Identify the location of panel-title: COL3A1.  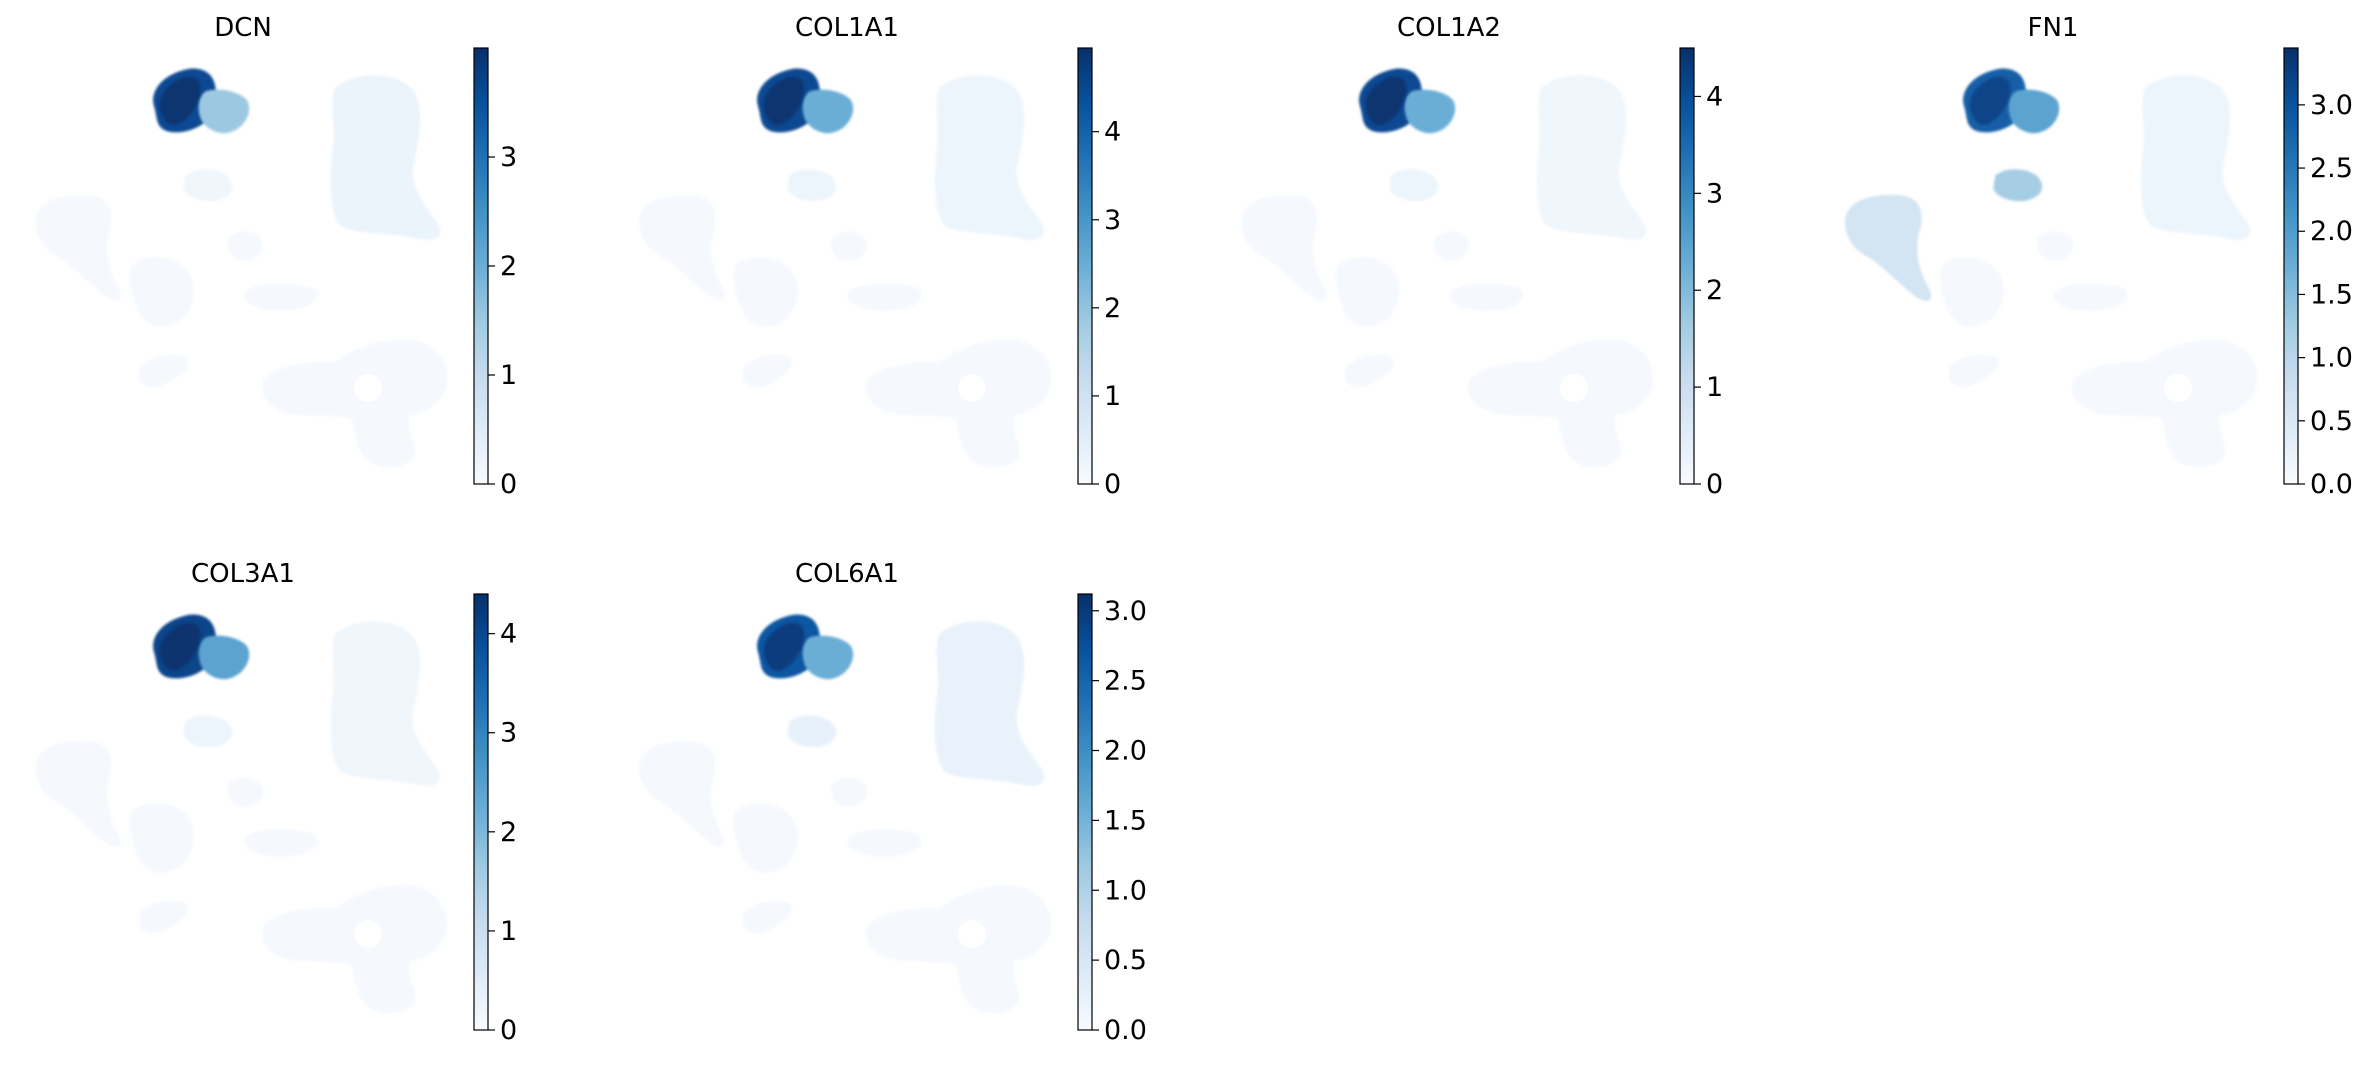
(243, 574).